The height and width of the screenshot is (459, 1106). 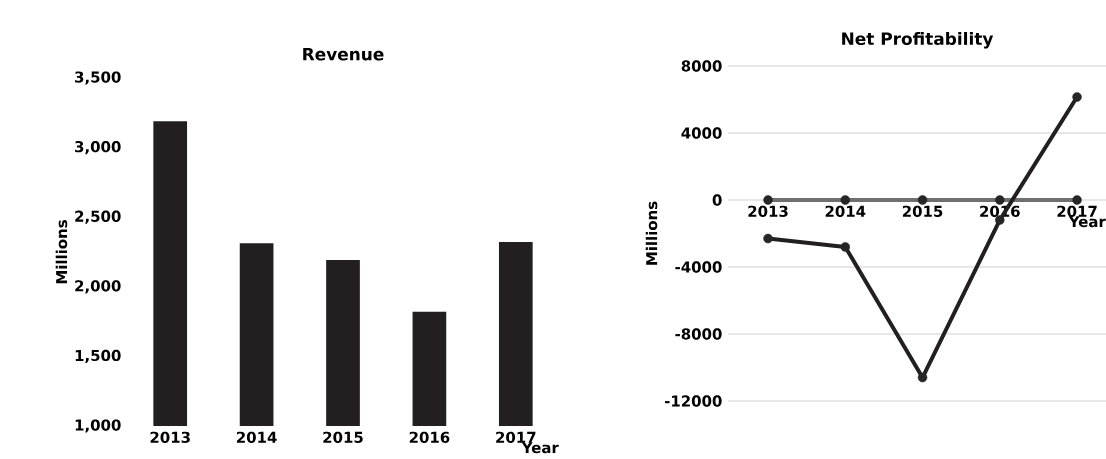 What do you see at coordinates (698, 334) in the screenshot?
I see `y-tick-label: -8000` at bounding box center [698, 334].